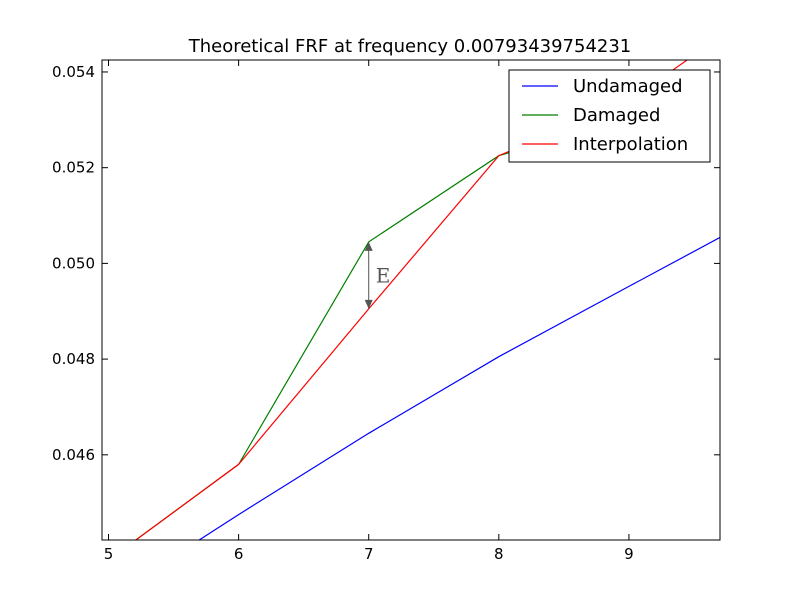 This screenshot has height=600, width=800. Describe the element at coordinates (629, 554) in the screenshot. I see `x-tick-label: 9` at that location.